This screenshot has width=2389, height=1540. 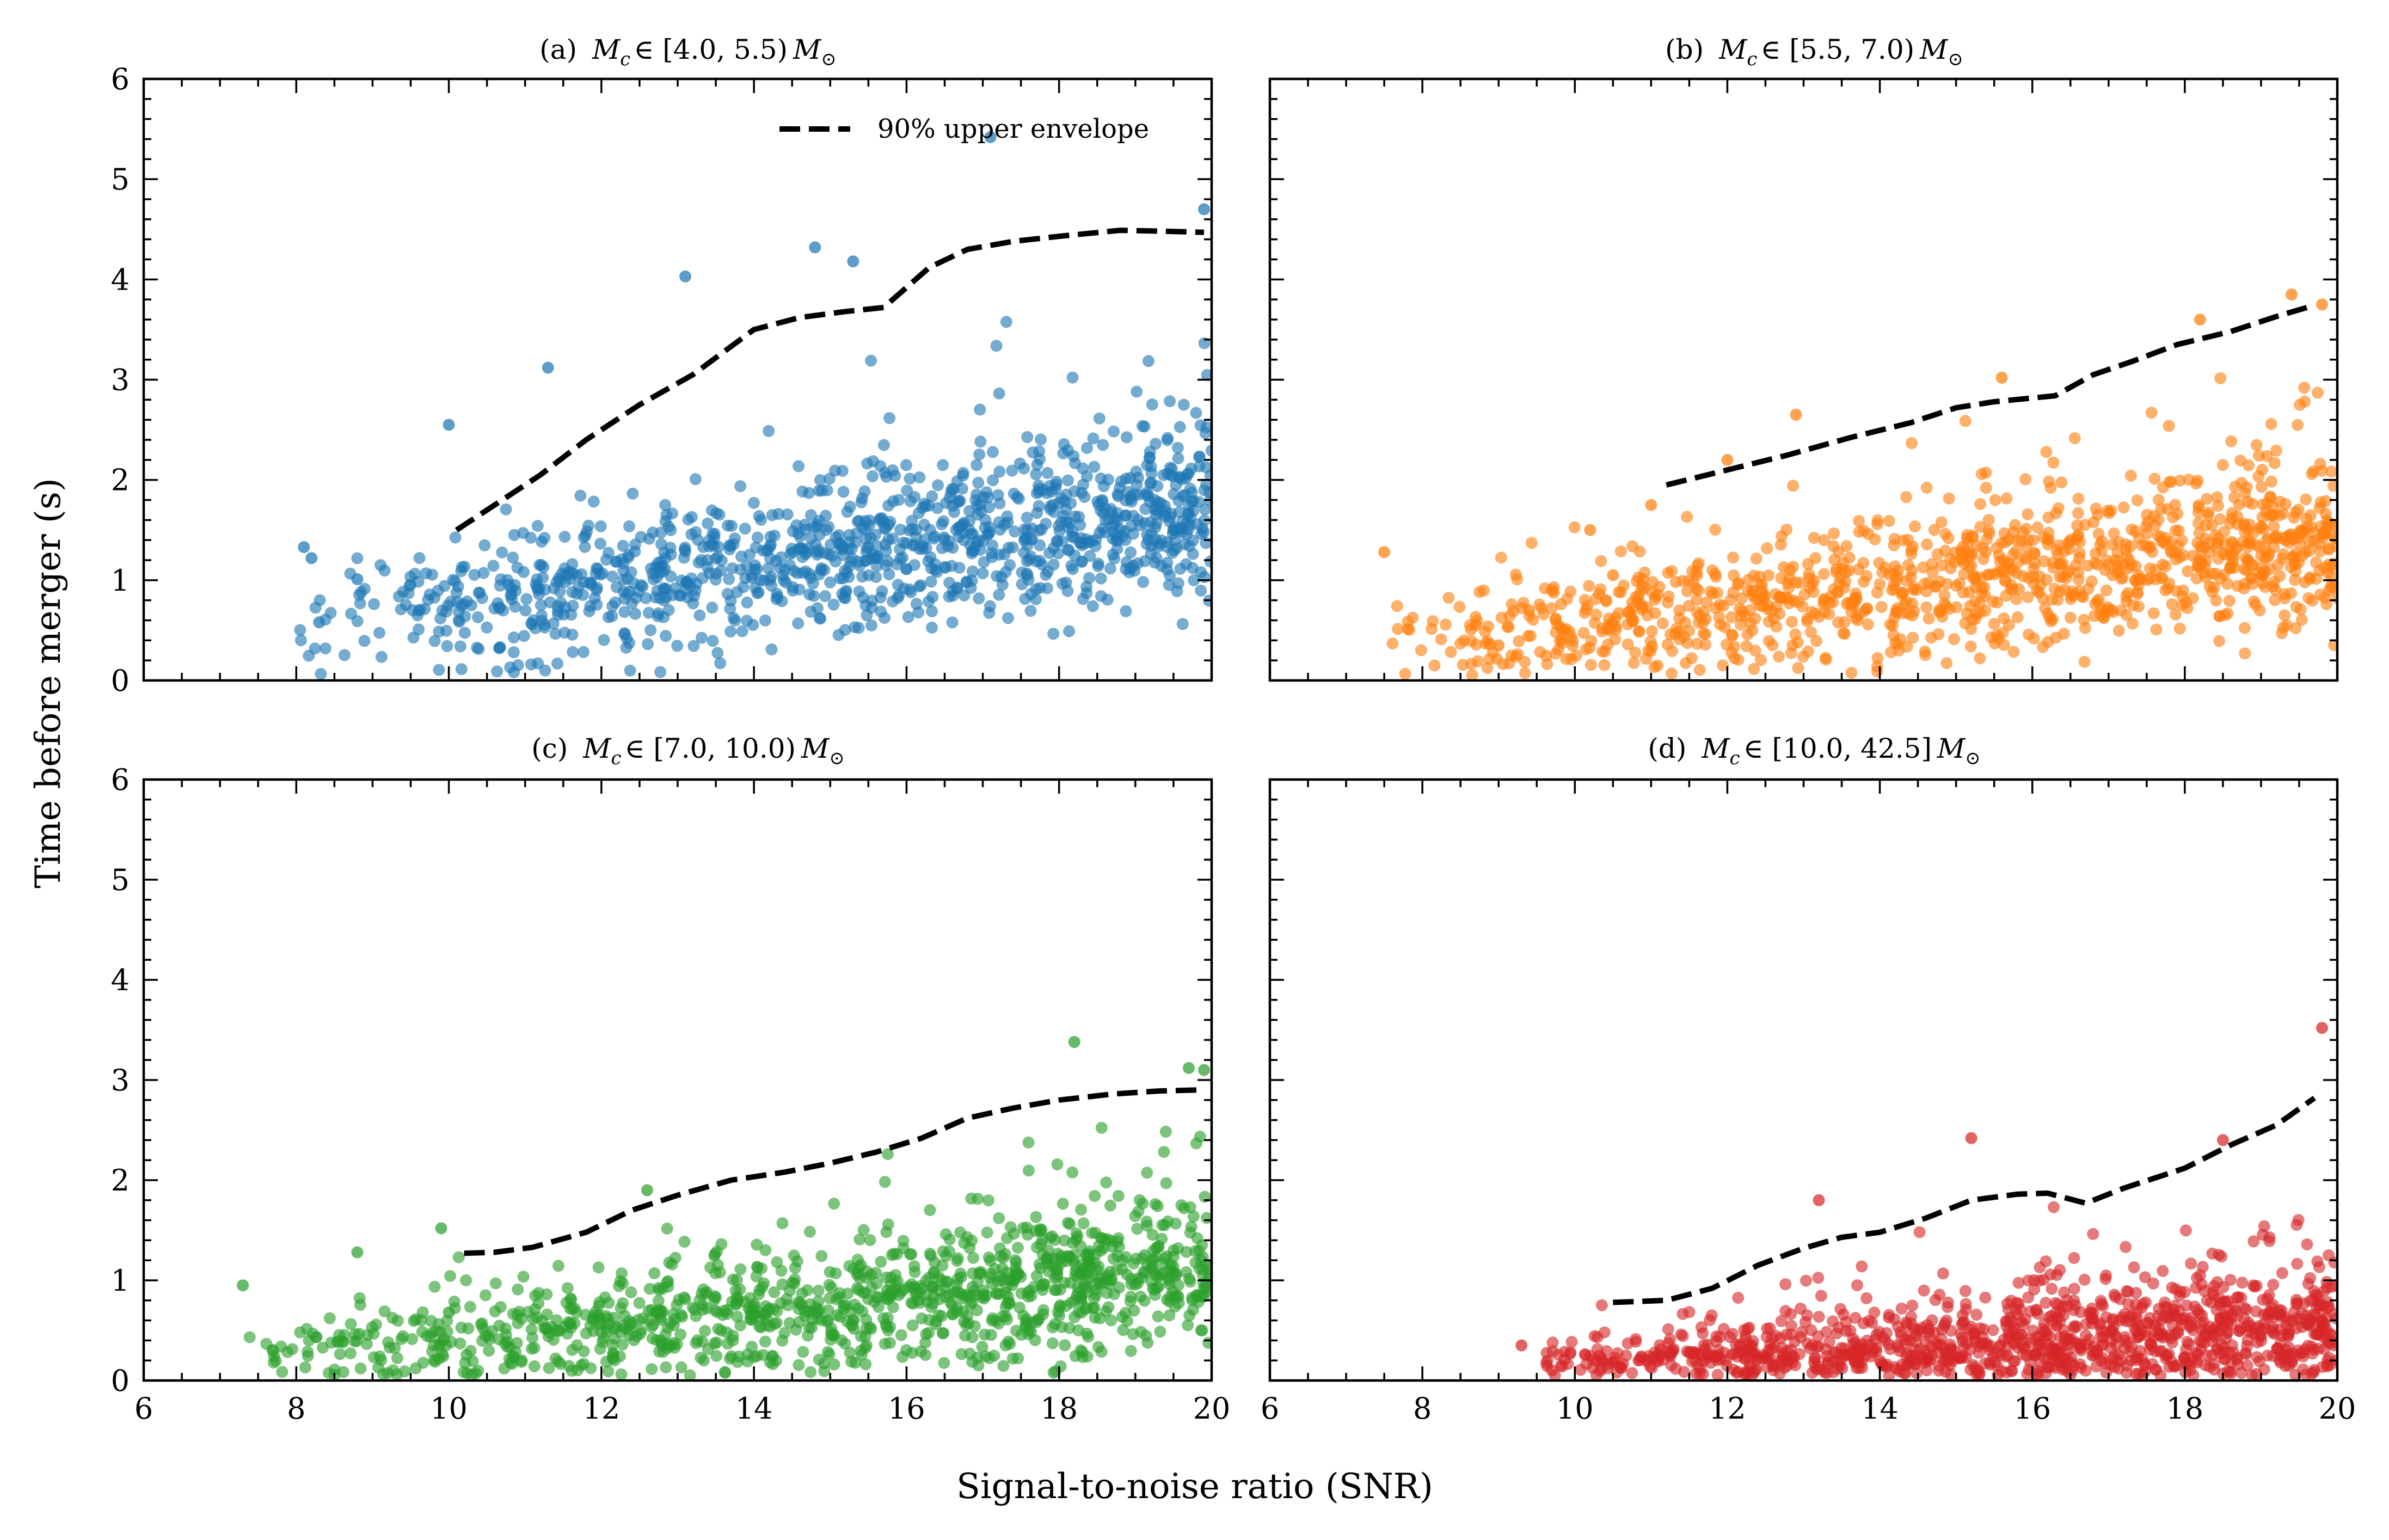 I want to click on y-tick-label: 4, so click(x=120, y=980).